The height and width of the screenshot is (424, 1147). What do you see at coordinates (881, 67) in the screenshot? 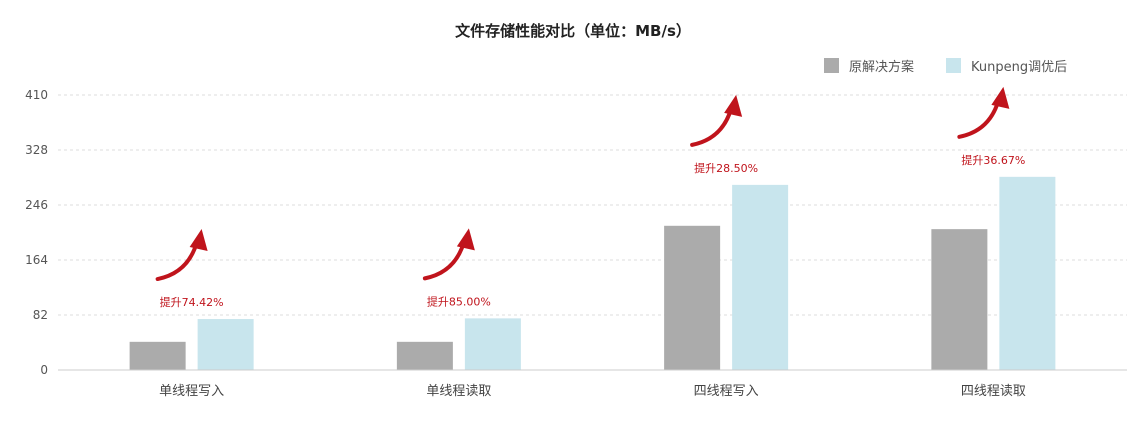
I see `legend-label-original: 原解决方案` at bounding box center [881, 67].